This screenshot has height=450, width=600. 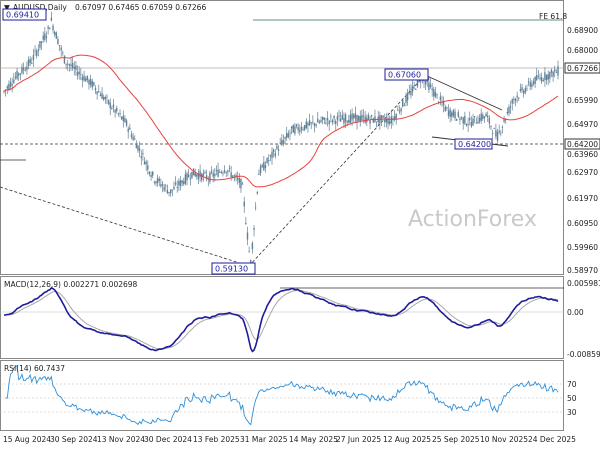 What do you see at coordinates (264, 439) in the screenshot?
I see `date-tick: 31 Mar 2025` at bounding box center [264, 439].